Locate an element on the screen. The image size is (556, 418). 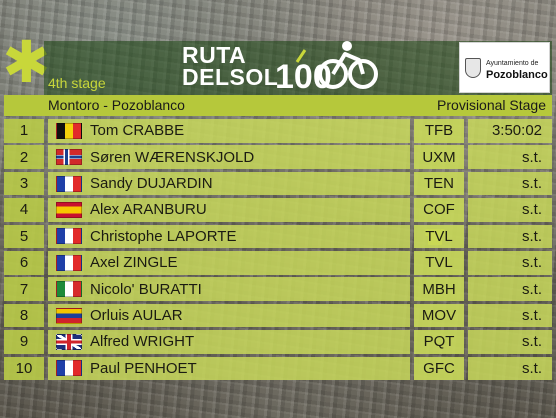
rider-cell: Paul PENHOET is located at coordinates (229, 368).